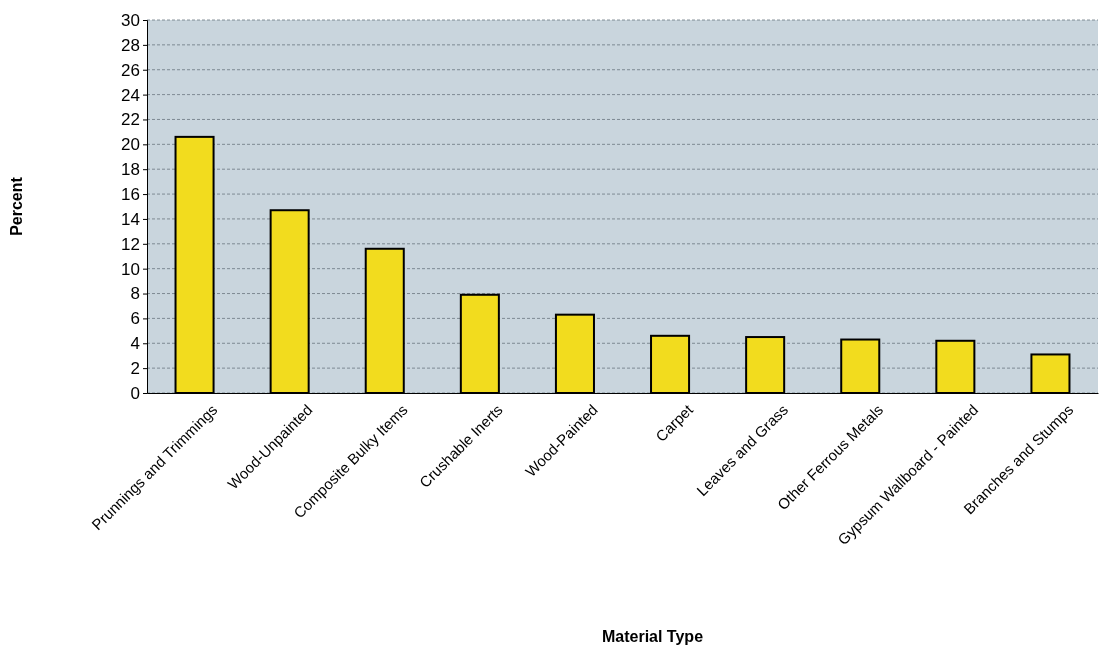  What do you see at coordinates (130, 170) in the screenshot?
I see `y-tick-label: 18` at bounding box center [130, 170].